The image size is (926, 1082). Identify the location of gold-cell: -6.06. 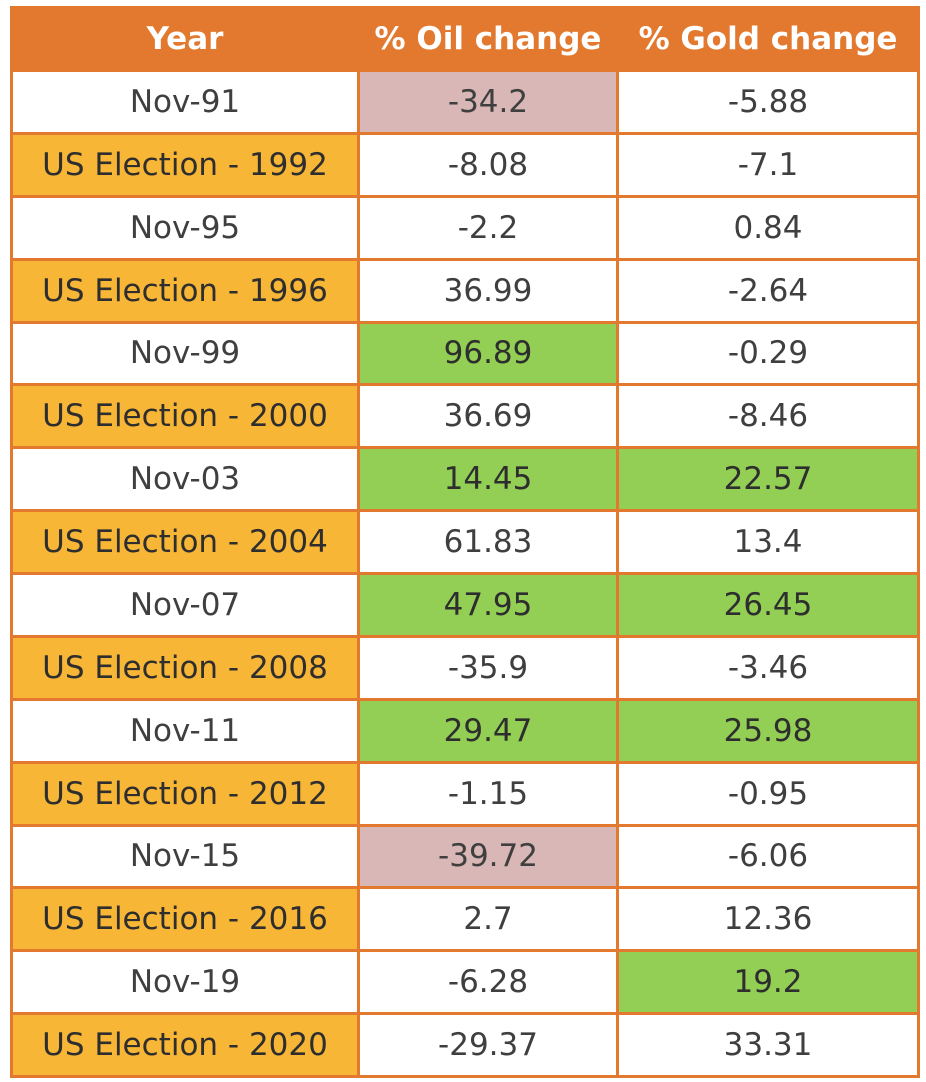
(768, 856).